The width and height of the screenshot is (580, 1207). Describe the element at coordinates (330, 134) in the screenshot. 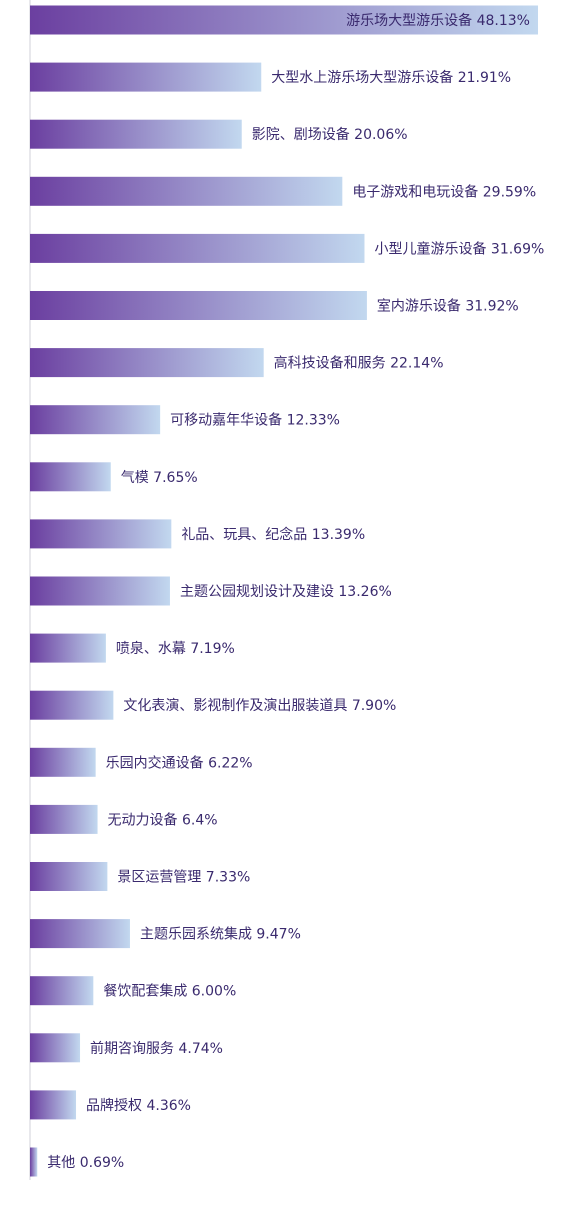

I see `bar-label: 影院、剧场设备 20.06%` at that location.